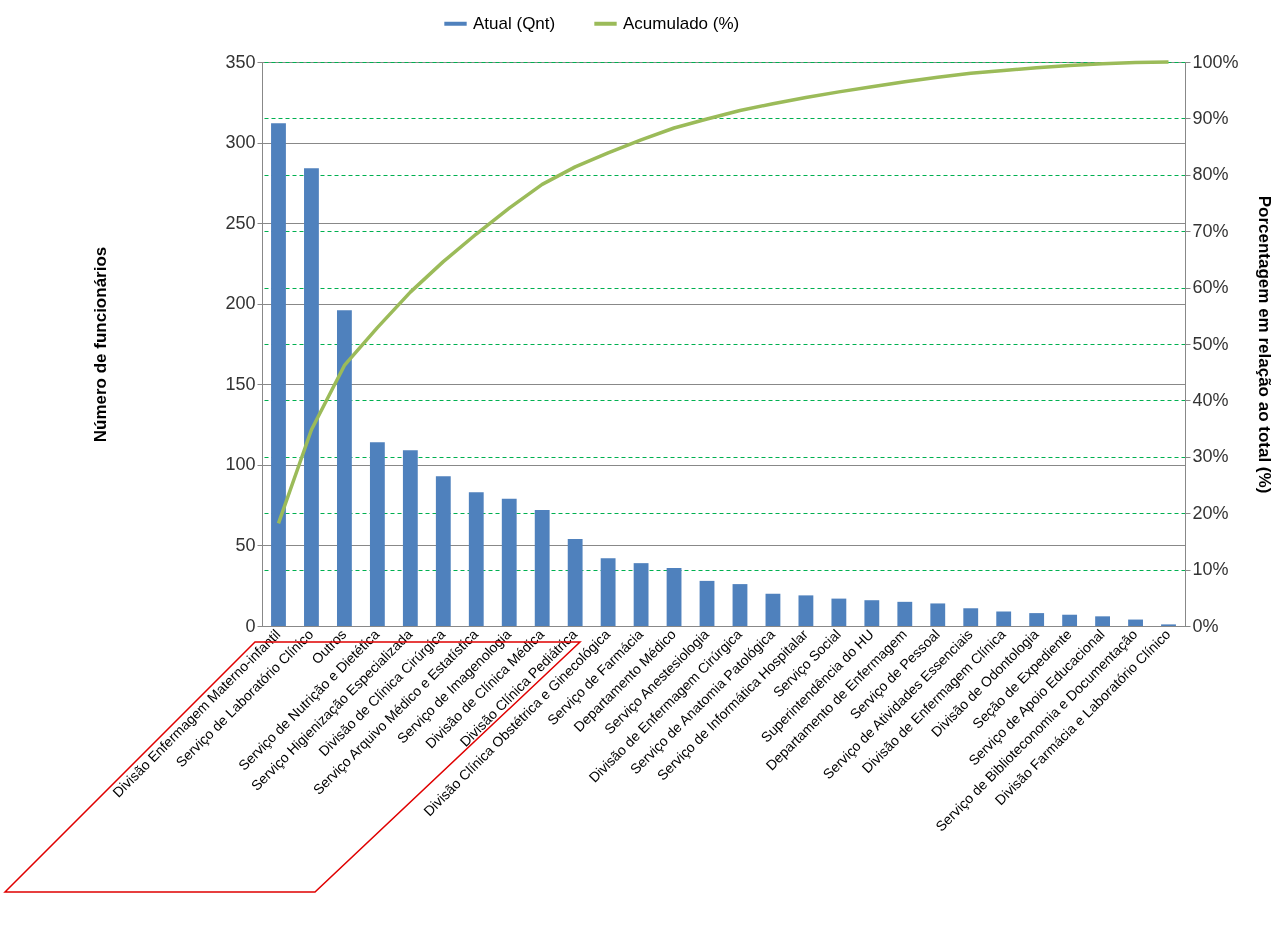 The width and height of the screenshot is (1282, 934). Describe the element at coordinates (681, 23) in the screenshot. I see `legend-label: Acumulado (%)` at that location.